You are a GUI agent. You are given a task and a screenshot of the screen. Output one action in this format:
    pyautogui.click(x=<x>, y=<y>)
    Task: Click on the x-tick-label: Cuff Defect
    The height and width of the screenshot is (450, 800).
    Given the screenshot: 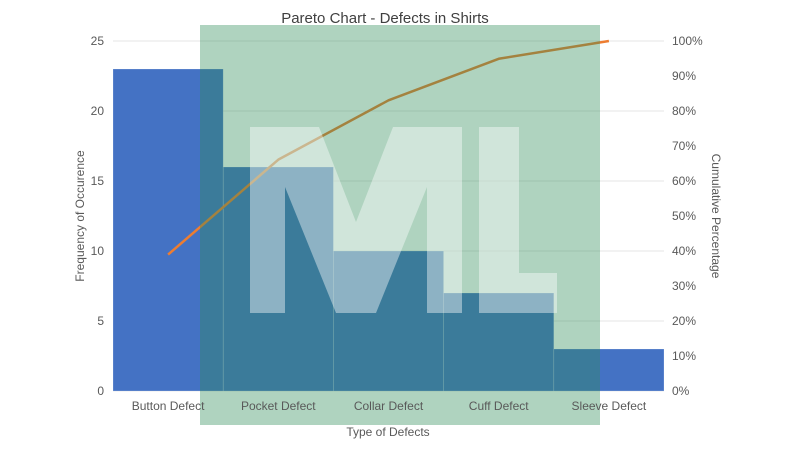 What is the action you would take?
    pyautogui.click(x=499, y=406)
    